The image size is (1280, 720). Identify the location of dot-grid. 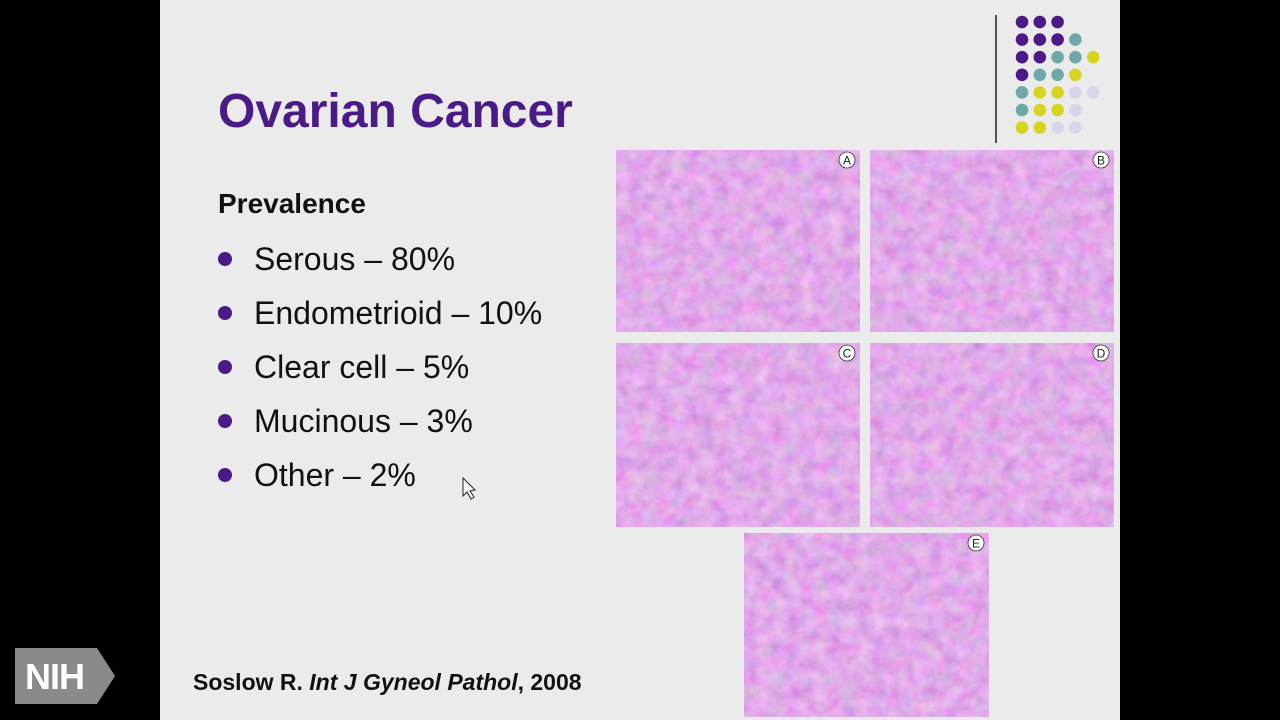
(1057, 74).